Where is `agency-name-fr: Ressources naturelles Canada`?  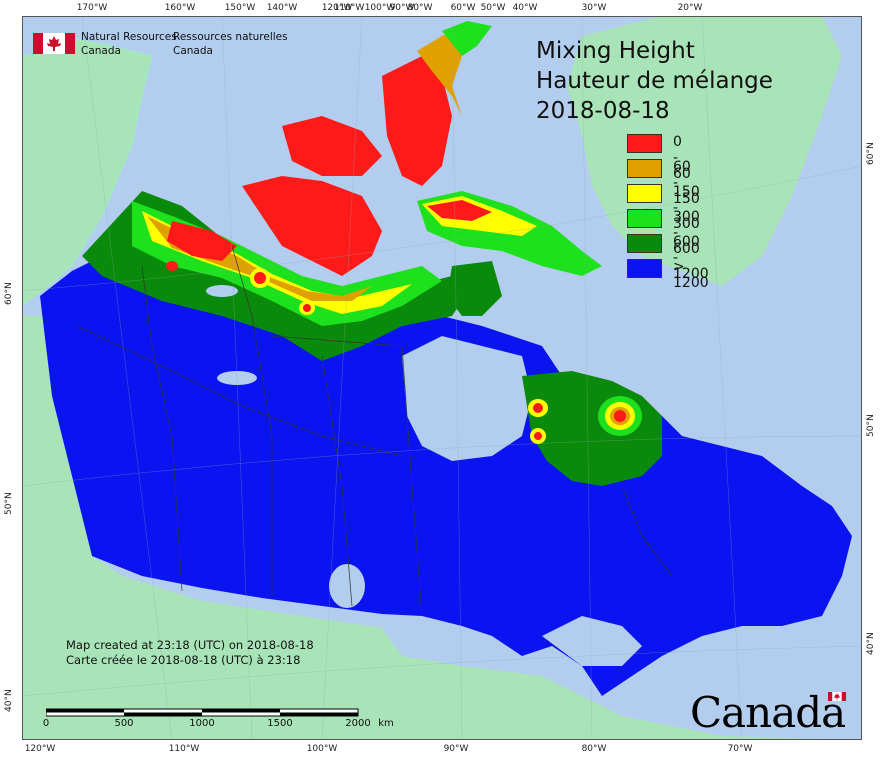
agency-name-fr: Ressources naturelles Canada is located at coordinates (230, 44).